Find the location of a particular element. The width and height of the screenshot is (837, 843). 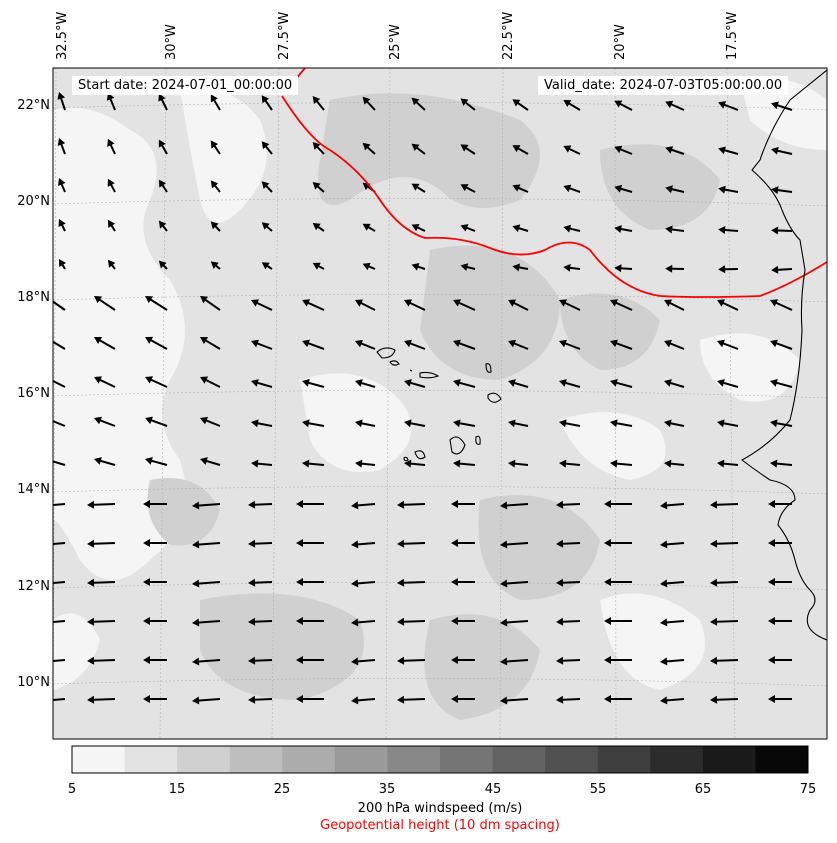

lon-label-27-5w: 27.5°W is located at coordinates (284, 35).